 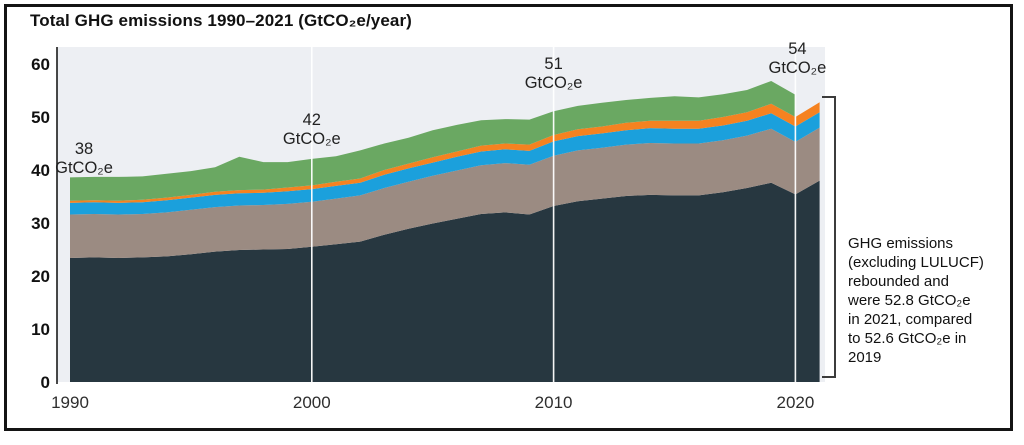 I want to click on y-tick-label-60: 60, so click(x=40, y=64).